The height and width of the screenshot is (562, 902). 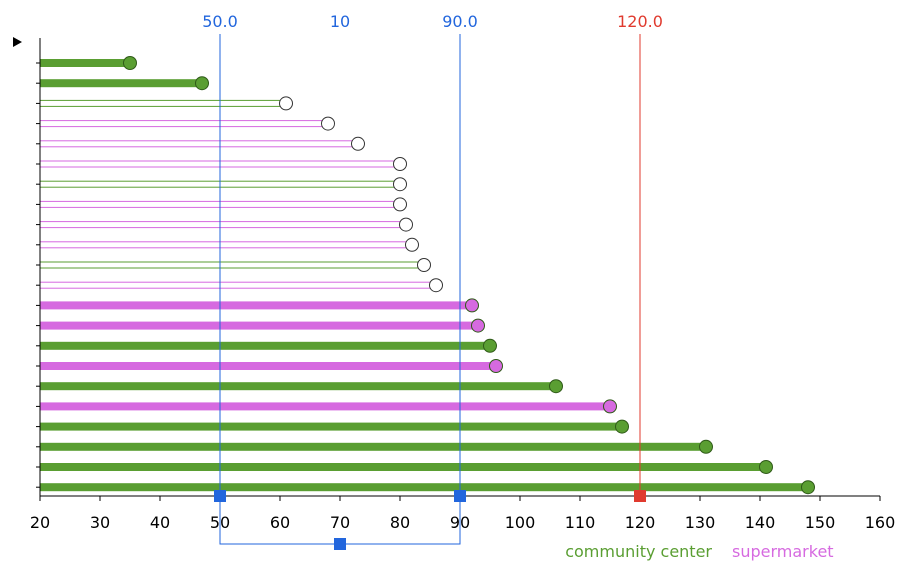 I want to click on x-tick-label: 40, so click(x=160, y=522).